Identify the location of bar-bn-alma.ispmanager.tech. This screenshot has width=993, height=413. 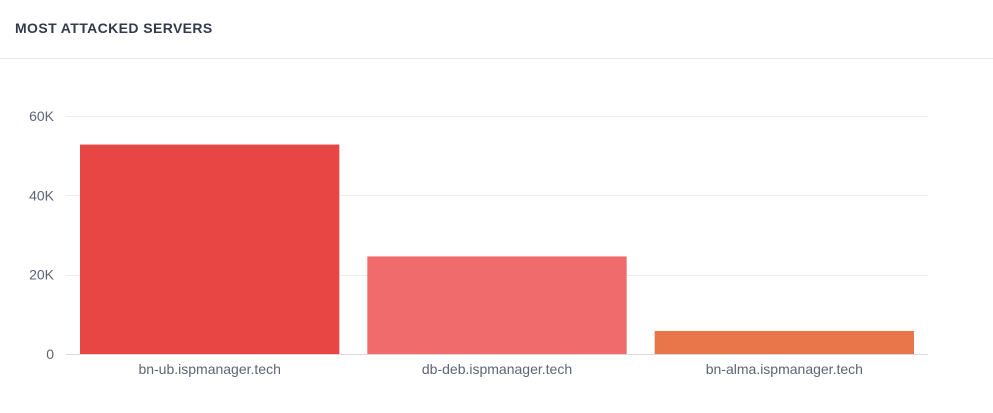
(784, 342).